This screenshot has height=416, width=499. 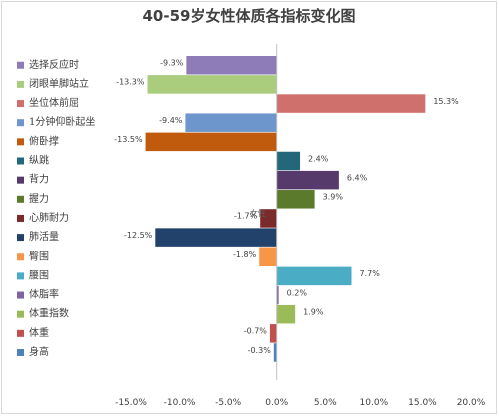 I want to click on x-tick-label: 20.0%, so click(x=471, y=403).